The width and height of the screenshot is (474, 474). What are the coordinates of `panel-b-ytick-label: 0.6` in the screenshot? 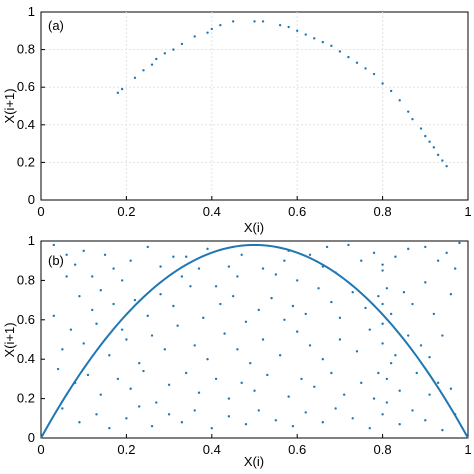 It's located at (26, 319).